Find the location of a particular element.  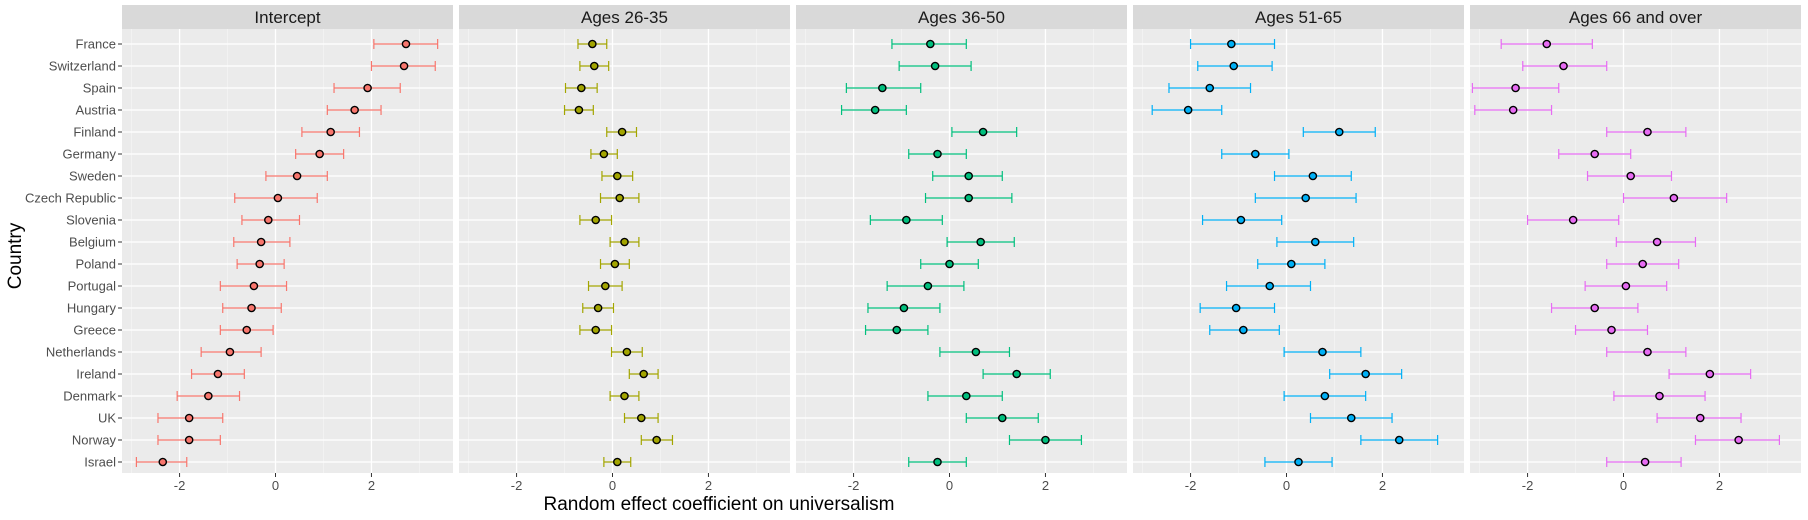

country-tick-label: Belgium is located at coordinates (92, 242).